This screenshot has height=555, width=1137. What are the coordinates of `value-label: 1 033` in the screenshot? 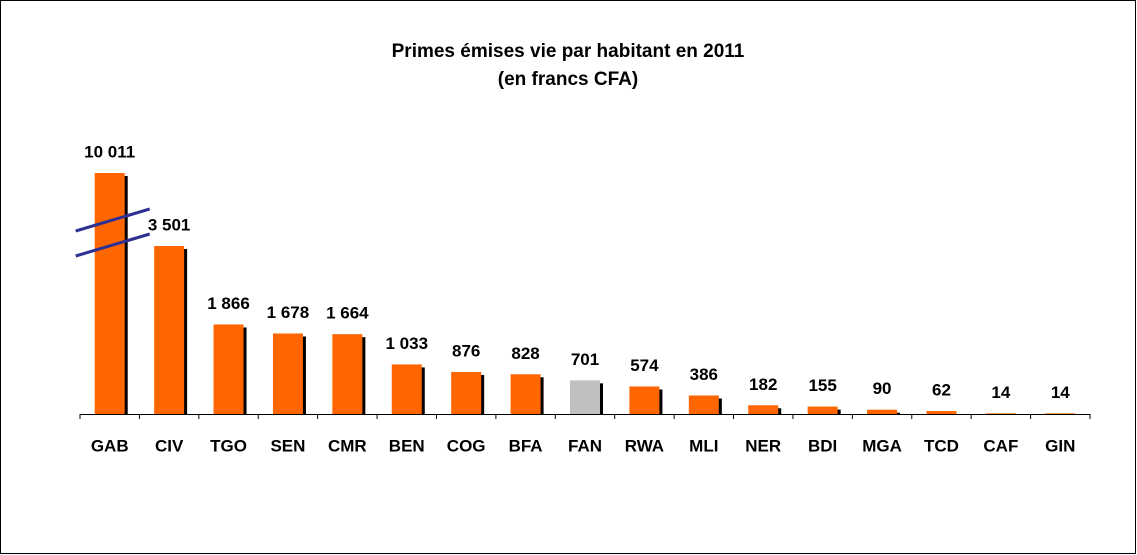 It's located at (406, 343).